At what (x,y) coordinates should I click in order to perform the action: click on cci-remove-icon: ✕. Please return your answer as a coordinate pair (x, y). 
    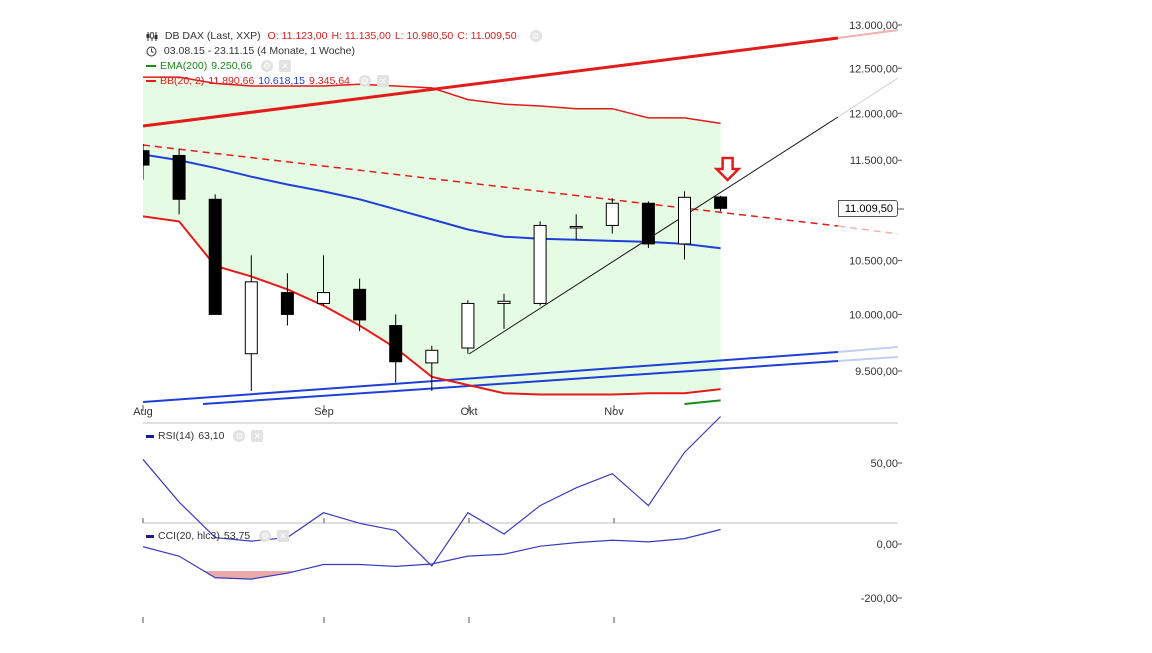
    Looking at the image, I should click on (283, 536).